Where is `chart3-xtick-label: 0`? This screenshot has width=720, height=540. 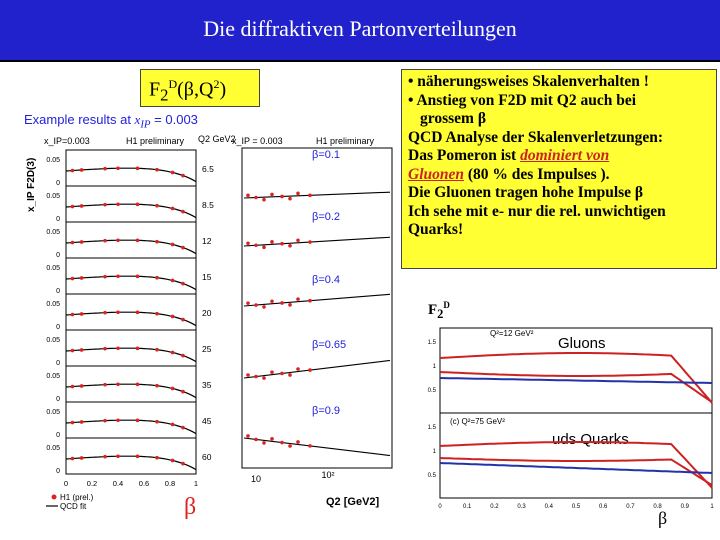
chart3-xtick-label: 0 is located at coordinates (440, 507).